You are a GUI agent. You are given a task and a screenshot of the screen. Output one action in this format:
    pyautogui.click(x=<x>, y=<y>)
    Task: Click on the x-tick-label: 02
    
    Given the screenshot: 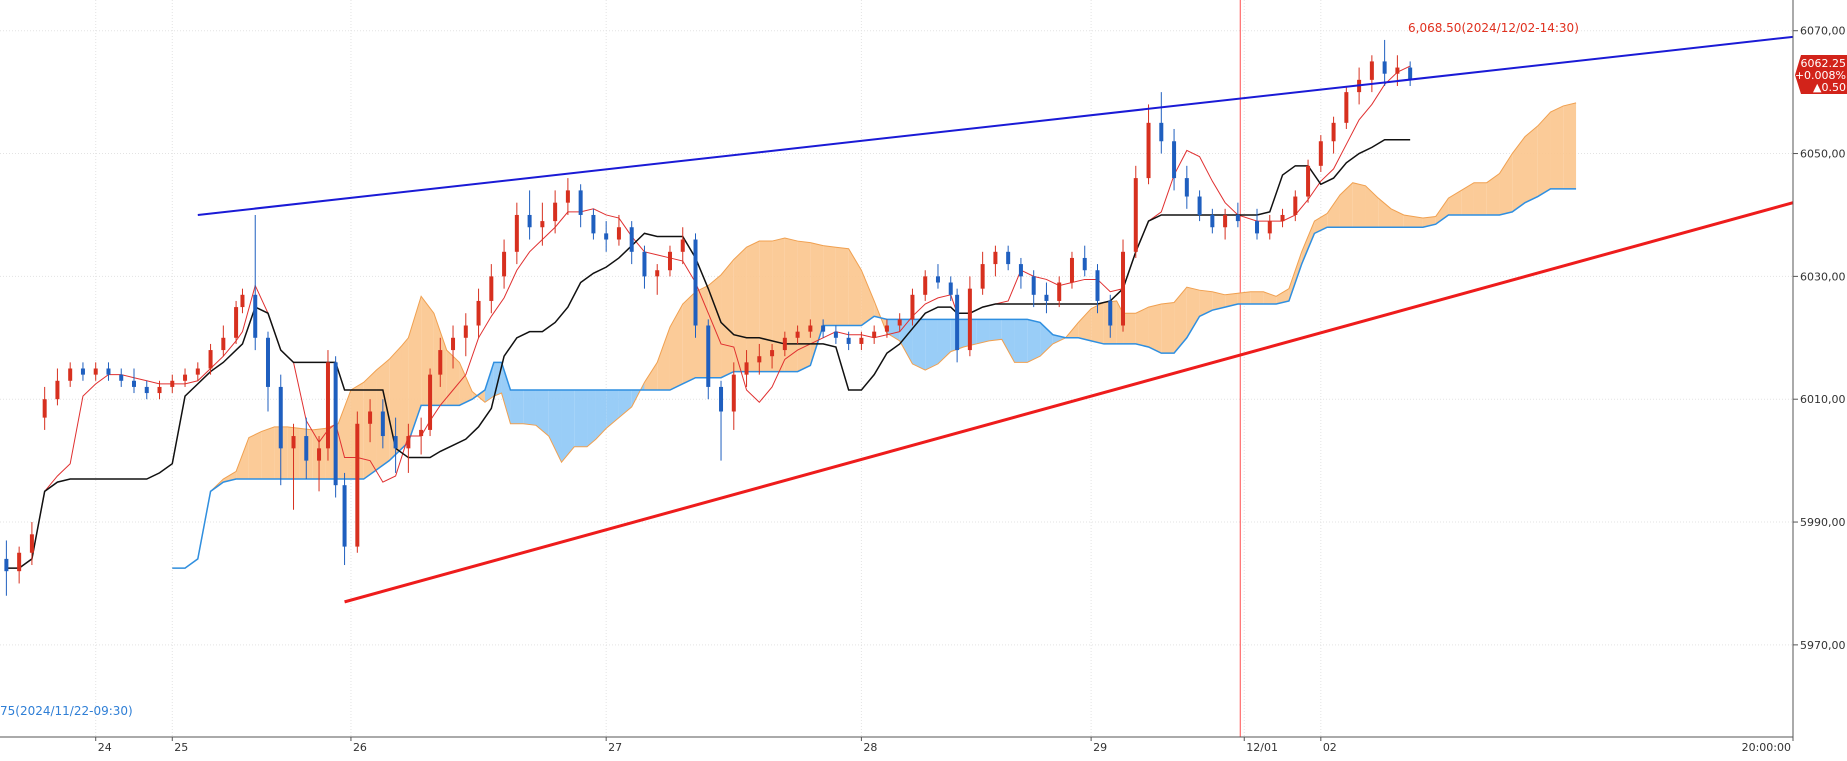 What is the action you would take?
    pyautogui.click(x=1330, y=747)
    